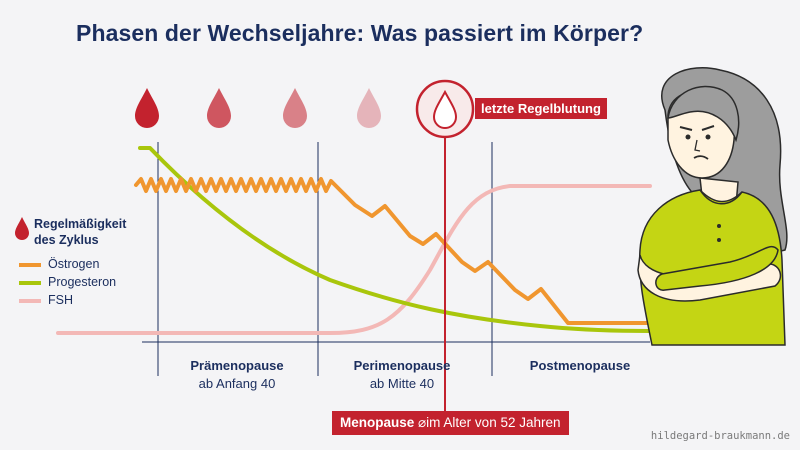 The image size is (800, 450). Describe the element at coordinates (720, 436) in the screenshot. I see `credit-text: hildegard-braukmann.de` at that location.